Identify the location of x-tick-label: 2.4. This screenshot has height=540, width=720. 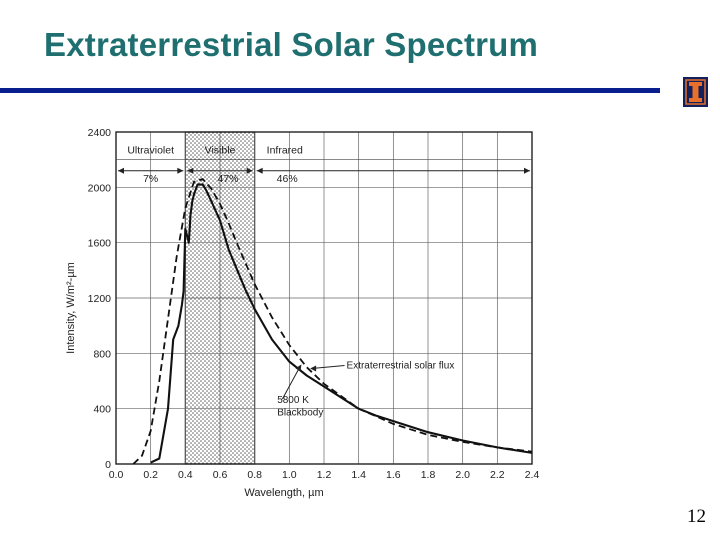
(532, 475).